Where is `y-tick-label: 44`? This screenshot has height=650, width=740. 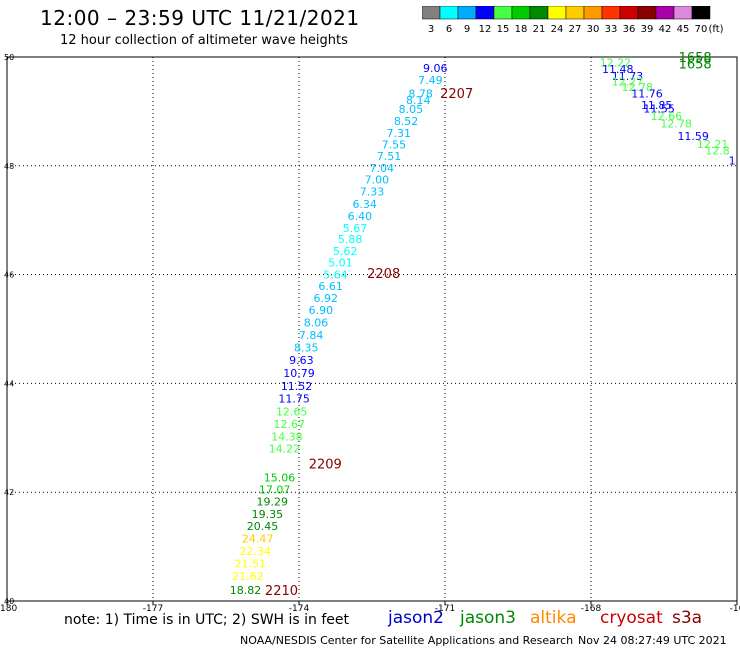 y-tick-label: 44 is located at coordinates (9, 383).